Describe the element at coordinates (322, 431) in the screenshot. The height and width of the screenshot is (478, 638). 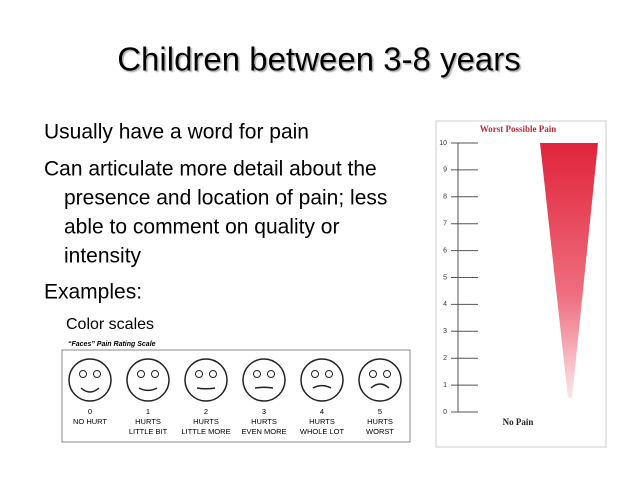
I see `face-label: WHOLE LOT` at that location.